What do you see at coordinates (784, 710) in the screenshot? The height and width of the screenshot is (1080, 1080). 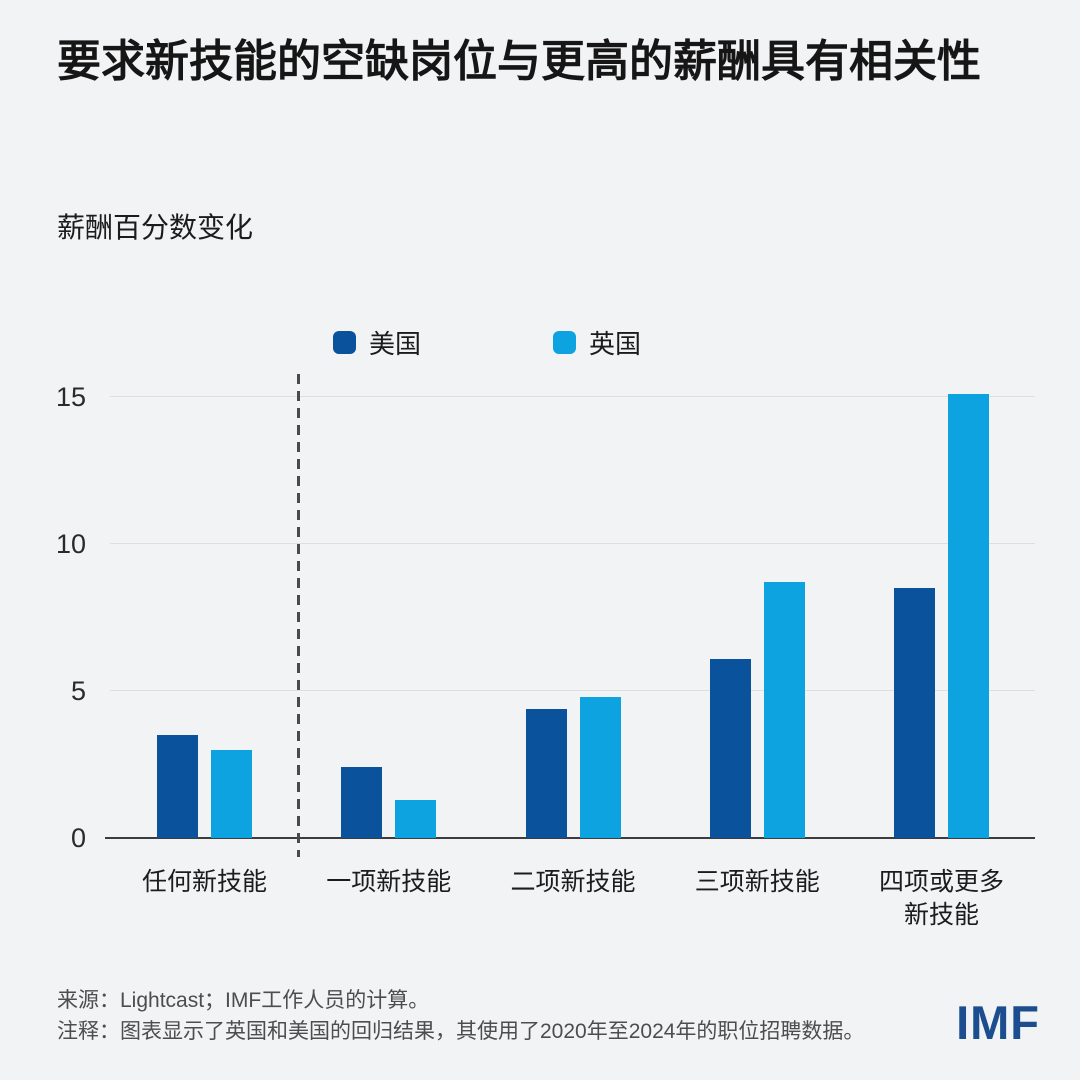 I see `bar-英国-三项新技能` at bounding box center [784, 710].